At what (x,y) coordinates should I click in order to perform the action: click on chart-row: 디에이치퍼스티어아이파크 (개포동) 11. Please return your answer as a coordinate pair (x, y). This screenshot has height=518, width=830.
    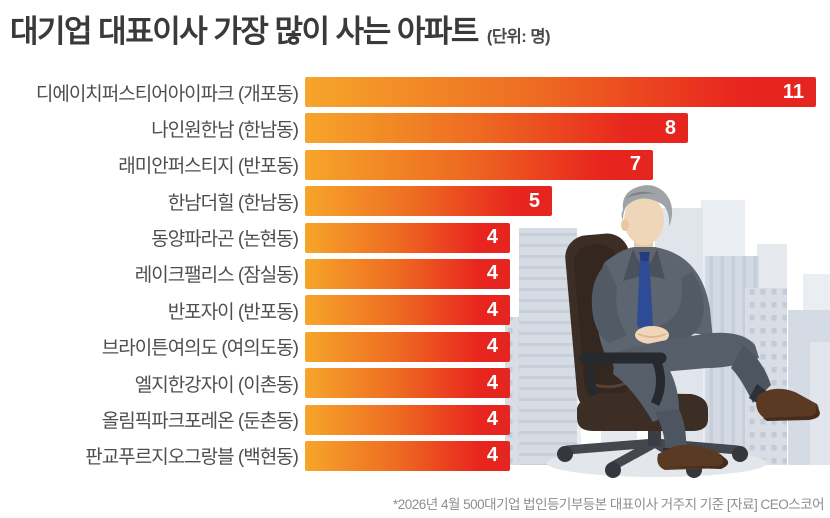
    Looking at the image, I should click on (408, 92).